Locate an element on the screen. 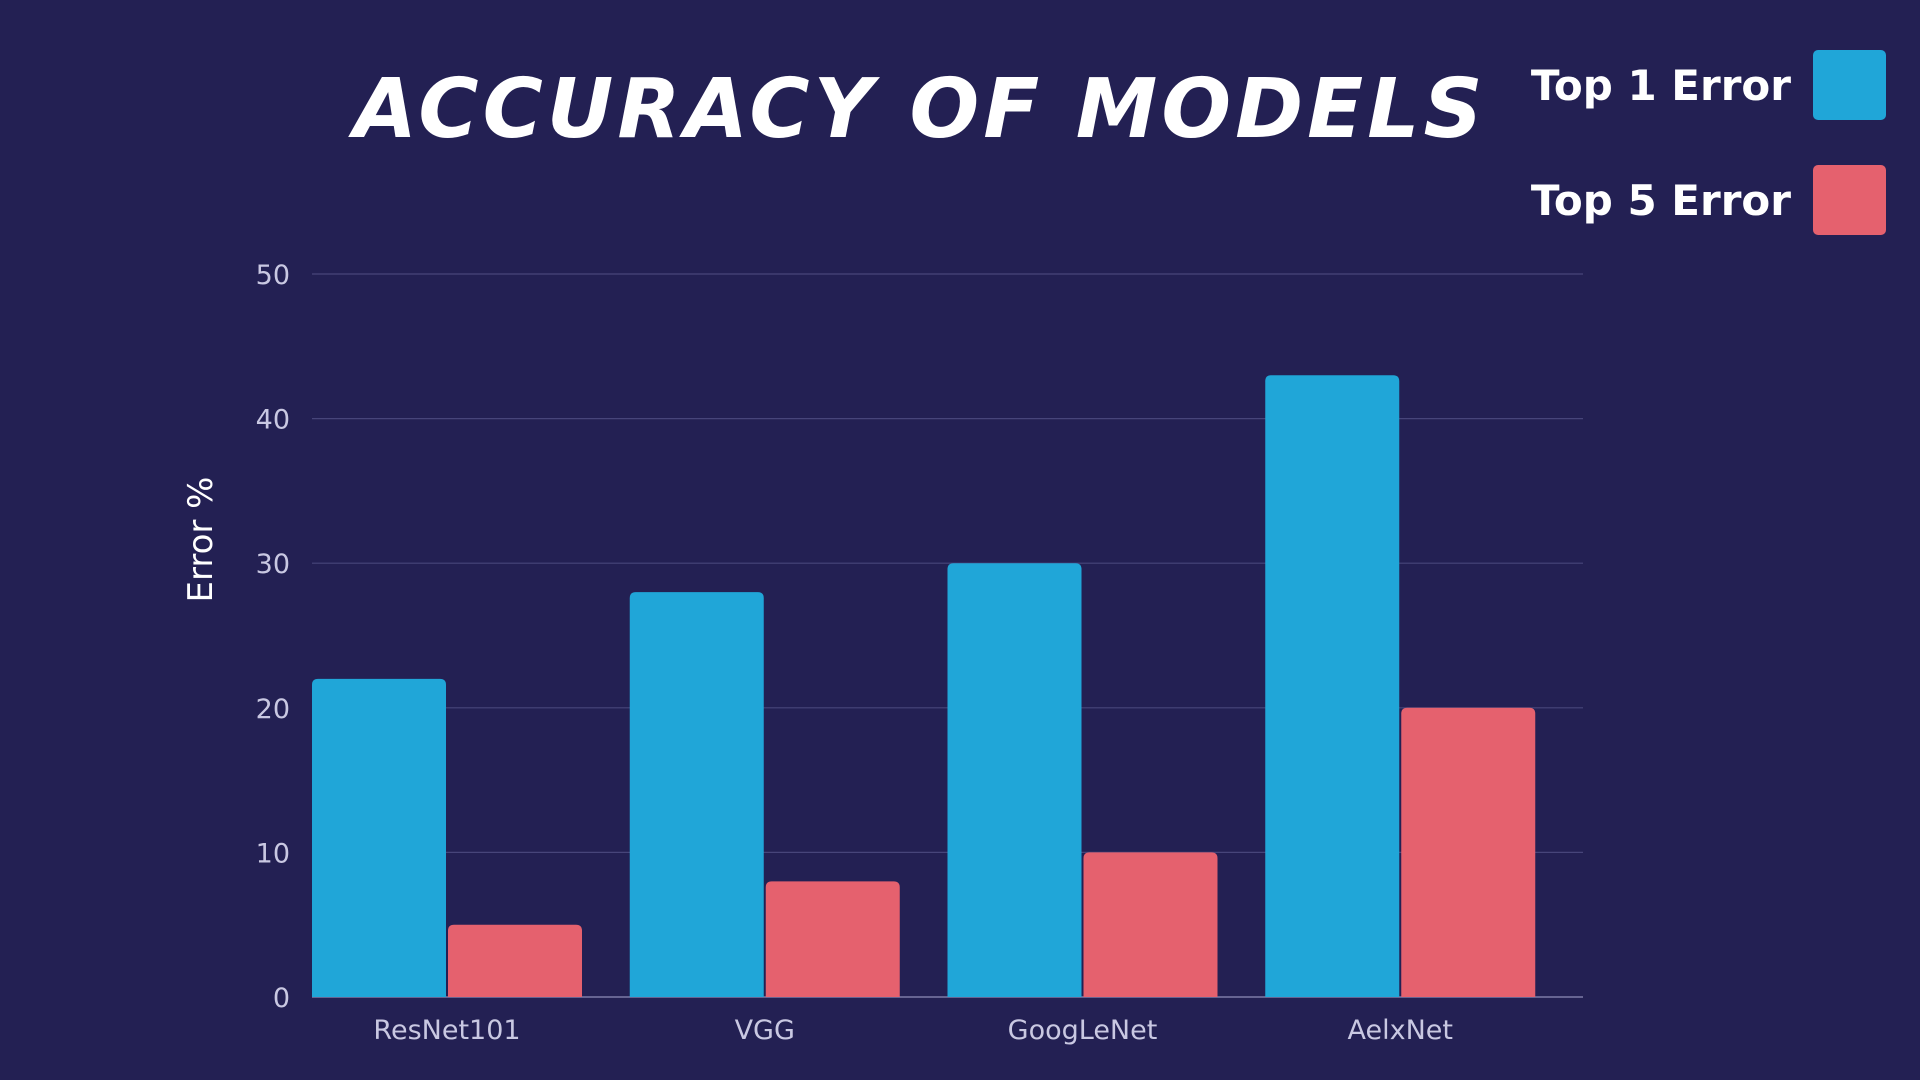  y-tick-label: 10 is located at coordinates (273, 853).